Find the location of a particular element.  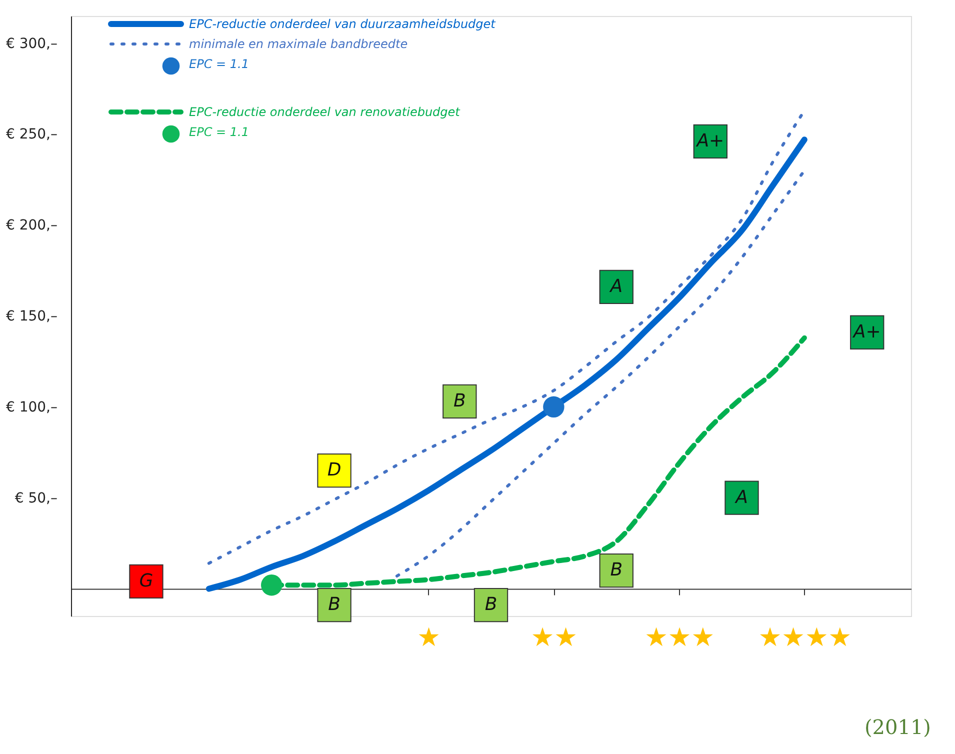

y-tick-label: € 100,– is located at coordinates (32, 407).